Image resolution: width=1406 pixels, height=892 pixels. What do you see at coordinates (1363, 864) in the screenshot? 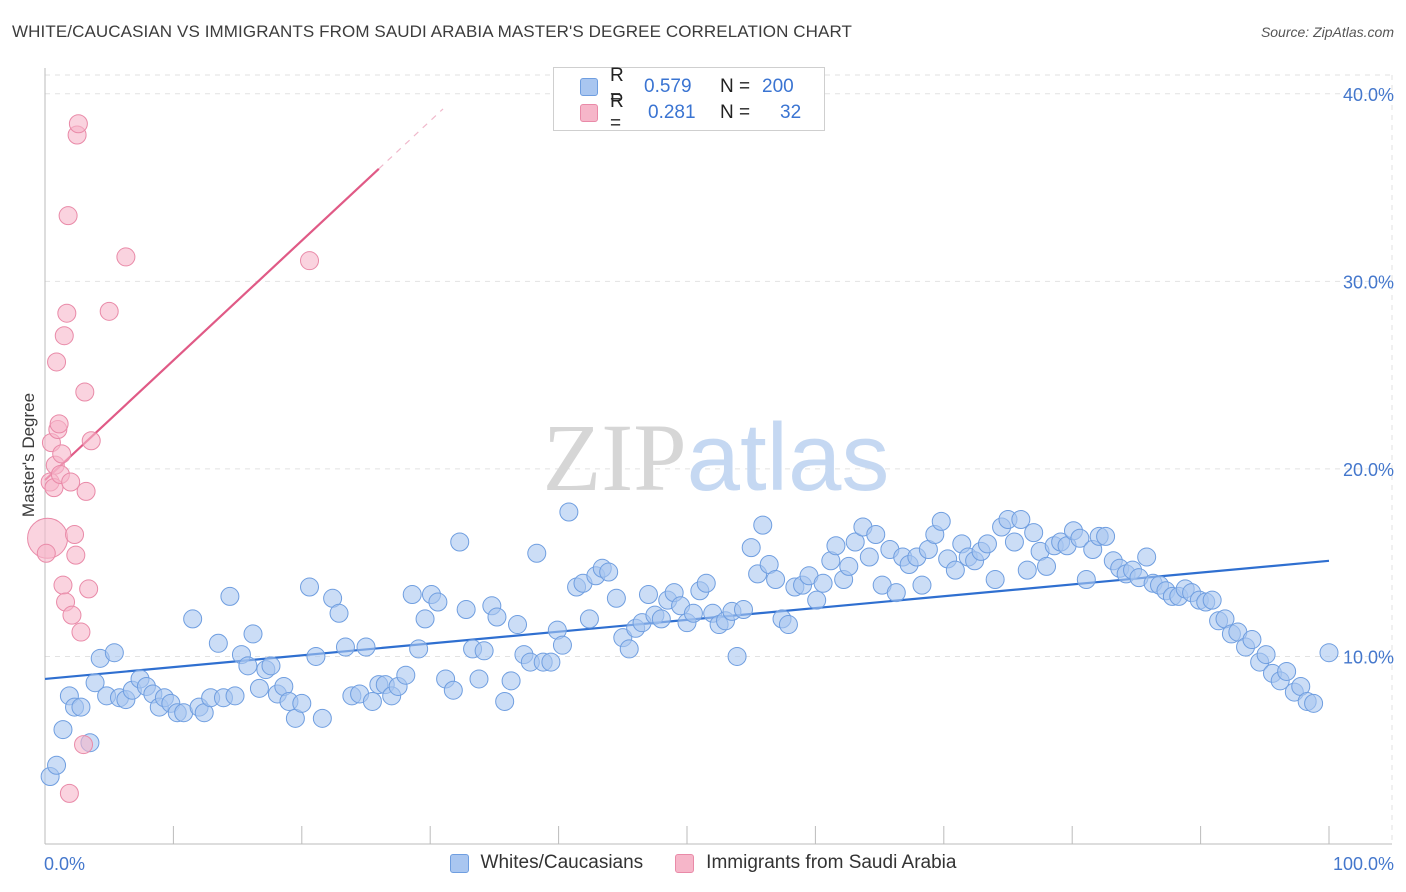
I see `x-tick-label: 100.0%` at bounding box center [1363, 864].